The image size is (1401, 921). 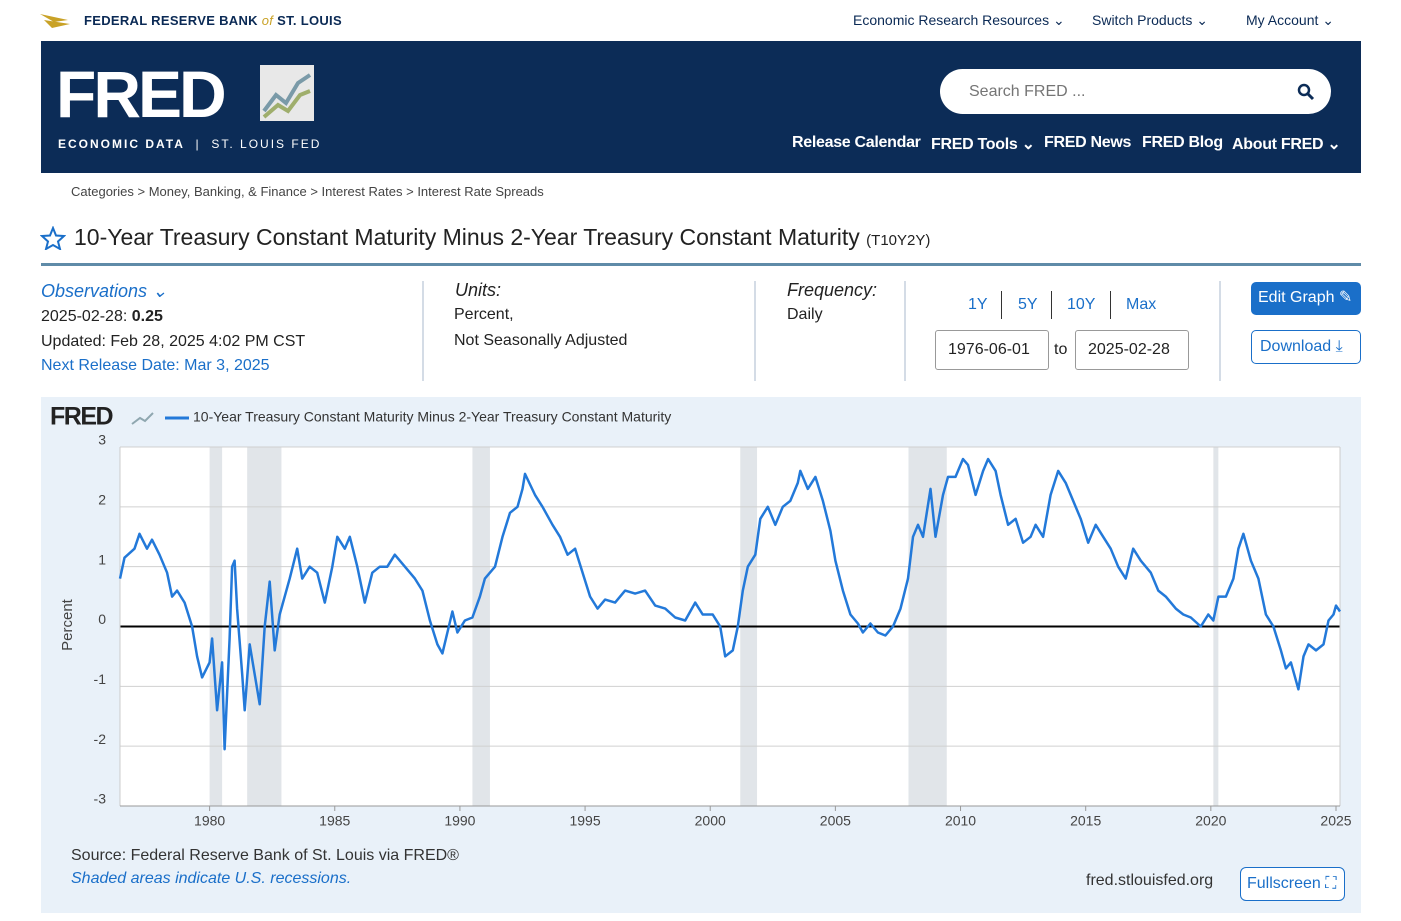 What do you see at coordinates (974, 144) in the screenshot?
I see `nav-text: FRED Tools` at bounding box center [974, 144].